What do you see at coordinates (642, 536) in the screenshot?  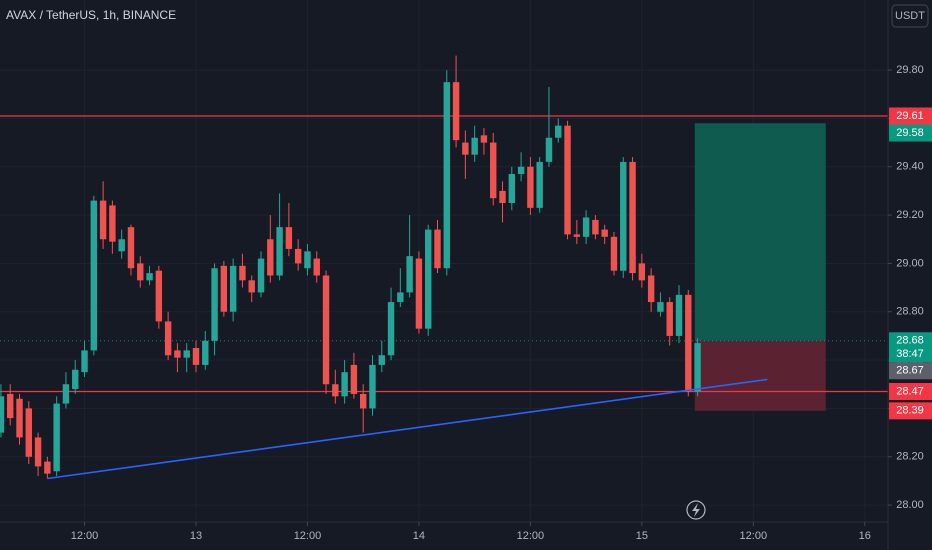 I see `x-tick-label: 15` at bounding box center [642, 536].